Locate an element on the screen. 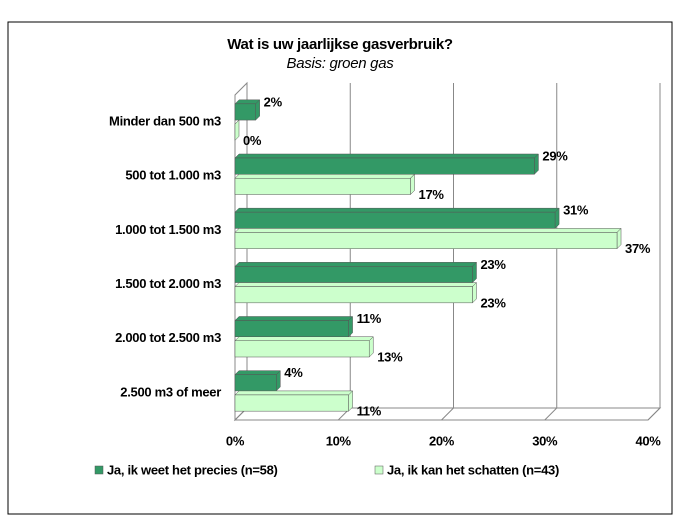 Image resolution: width=680 pixels, height=525 pixels. y-tick-label: 500 tot 1.000 m3 is located at coordinates (173, 175).